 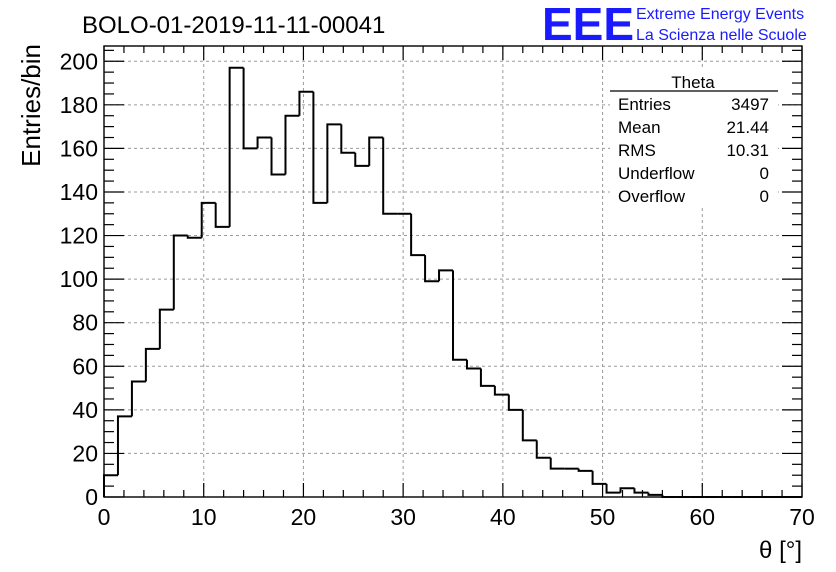 What do you see at coordinates (233, 25) in the screenshot?
I see `chart-title: BOLO-01-2019-11-11-00041` at bounding box center [233, 25].